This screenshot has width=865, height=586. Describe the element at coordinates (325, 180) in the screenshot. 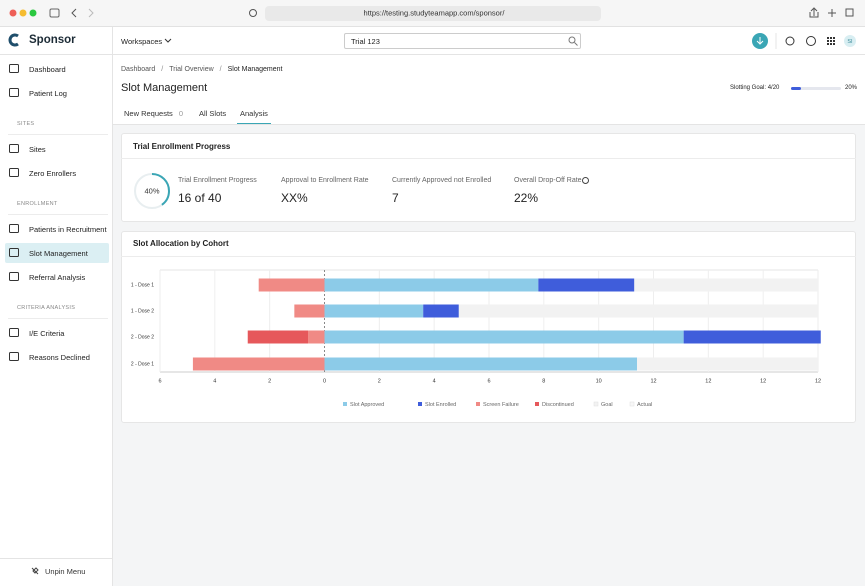

I see `stat-label: Approval to Enrollment Rate` at that location.